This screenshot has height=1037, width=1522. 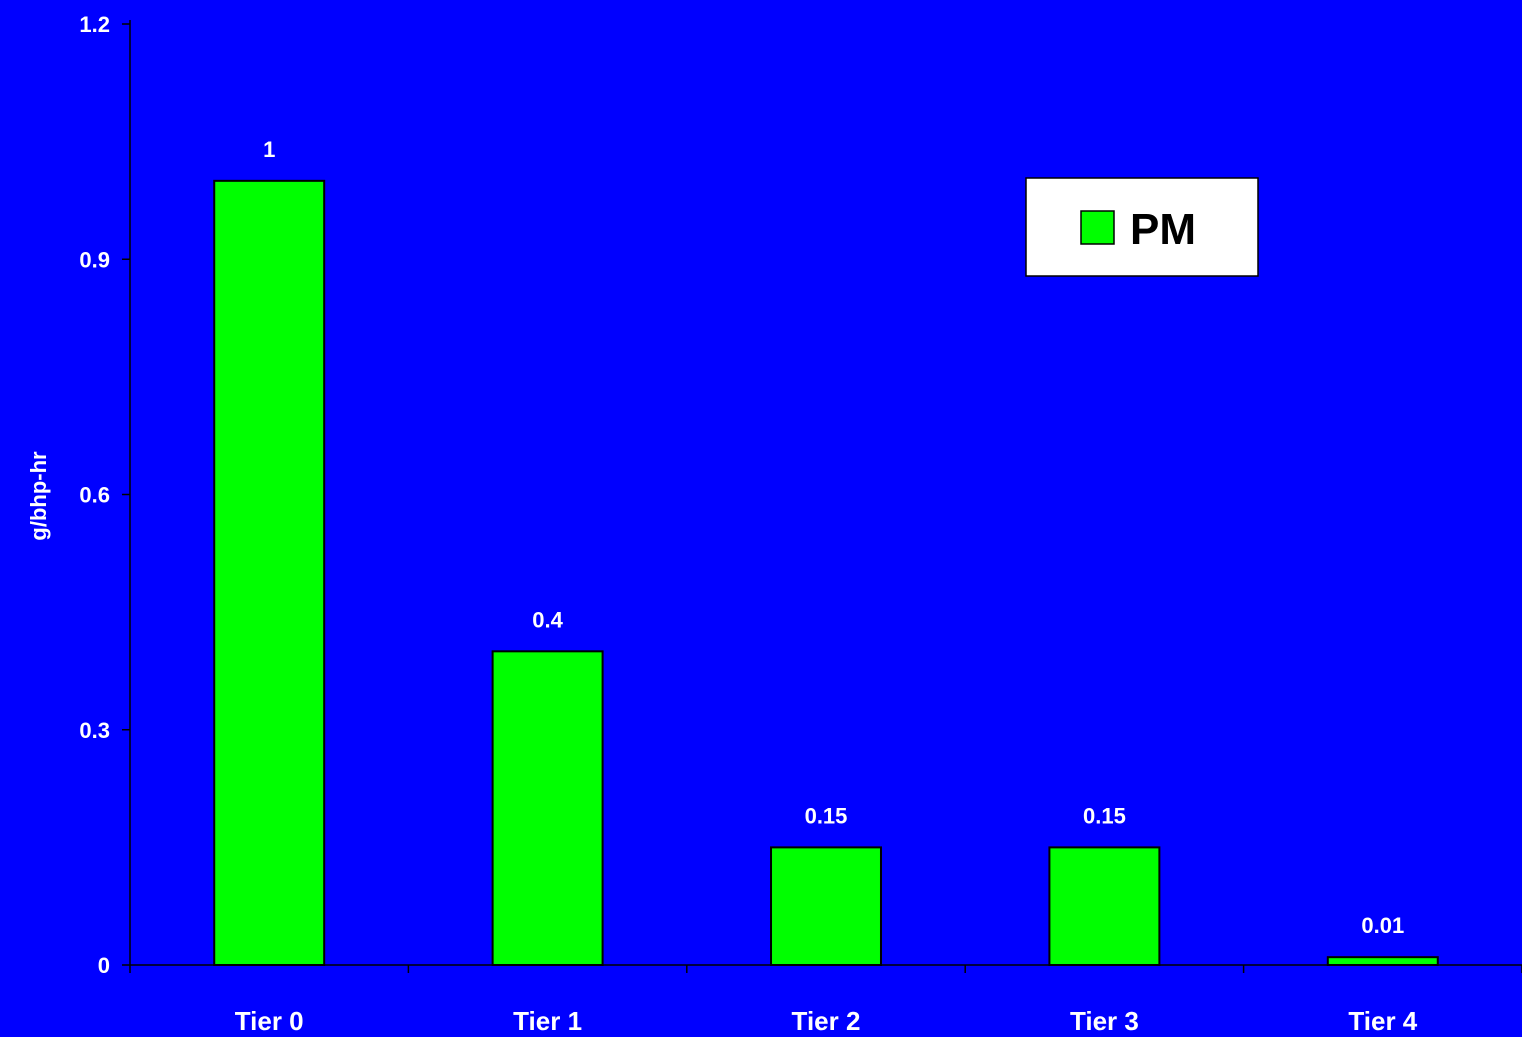 I want to click on x-category-label: Tier 3, so click(x=1104, y=1021).